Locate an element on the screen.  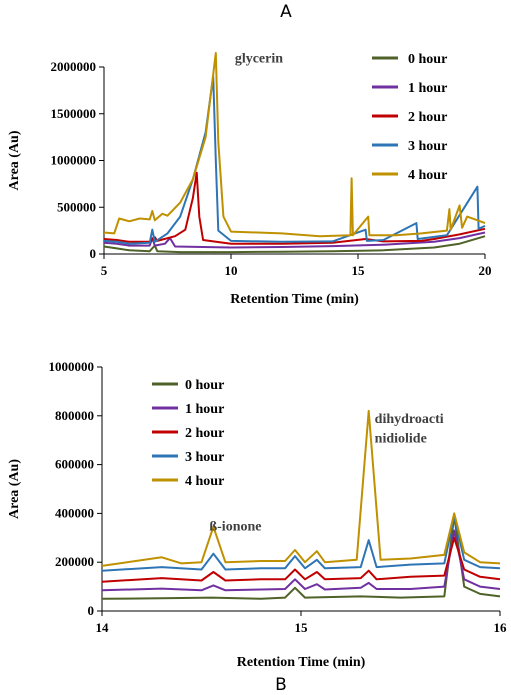
panel-a-letter: A is located at coordinates (286, 12).